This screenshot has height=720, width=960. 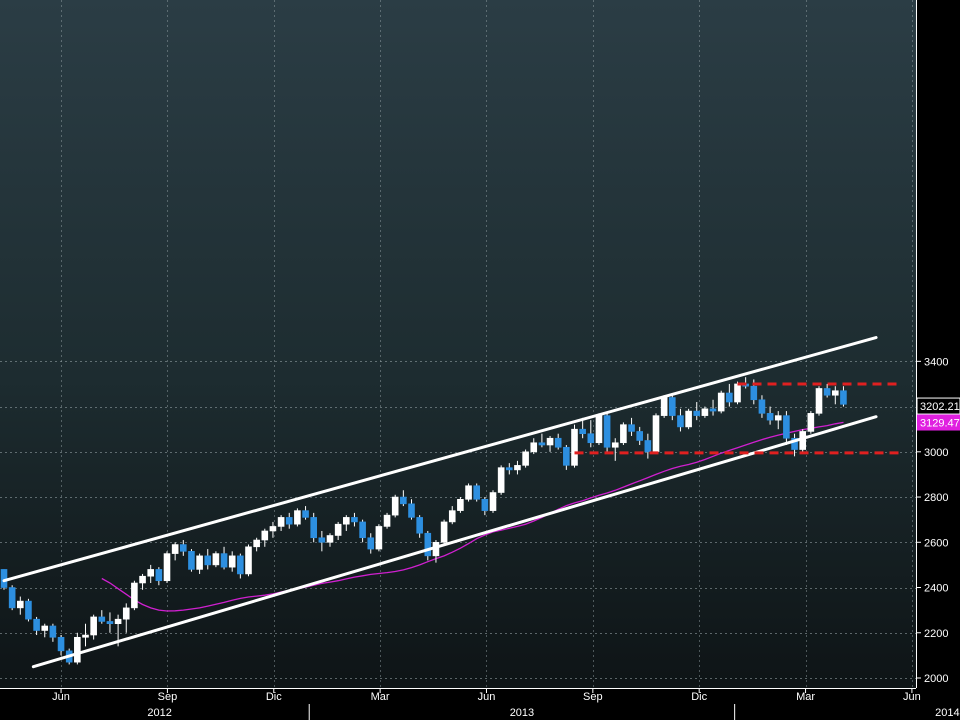 I want to click on x-tick-label-5: Sep, so click(x=593, y=697).